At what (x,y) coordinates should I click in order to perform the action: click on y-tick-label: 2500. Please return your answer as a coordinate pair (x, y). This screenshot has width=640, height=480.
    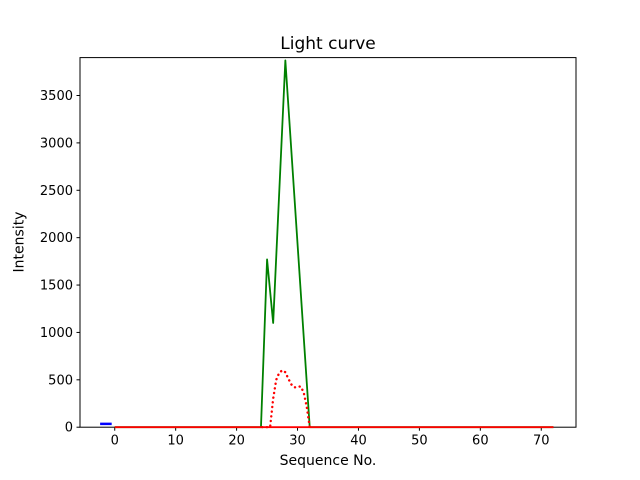
    Looking at the image, I should click on (56, 191).